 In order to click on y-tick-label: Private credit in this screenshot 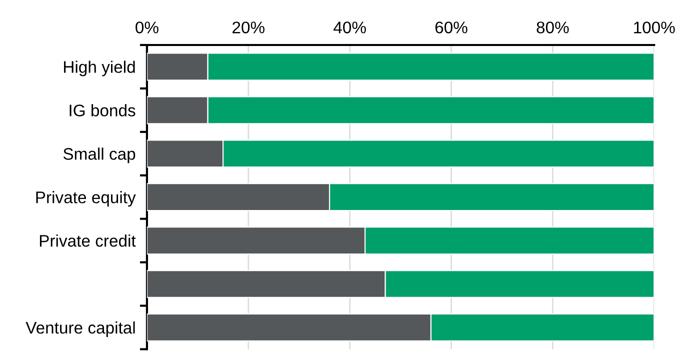, I will do `click(88, 240)`.